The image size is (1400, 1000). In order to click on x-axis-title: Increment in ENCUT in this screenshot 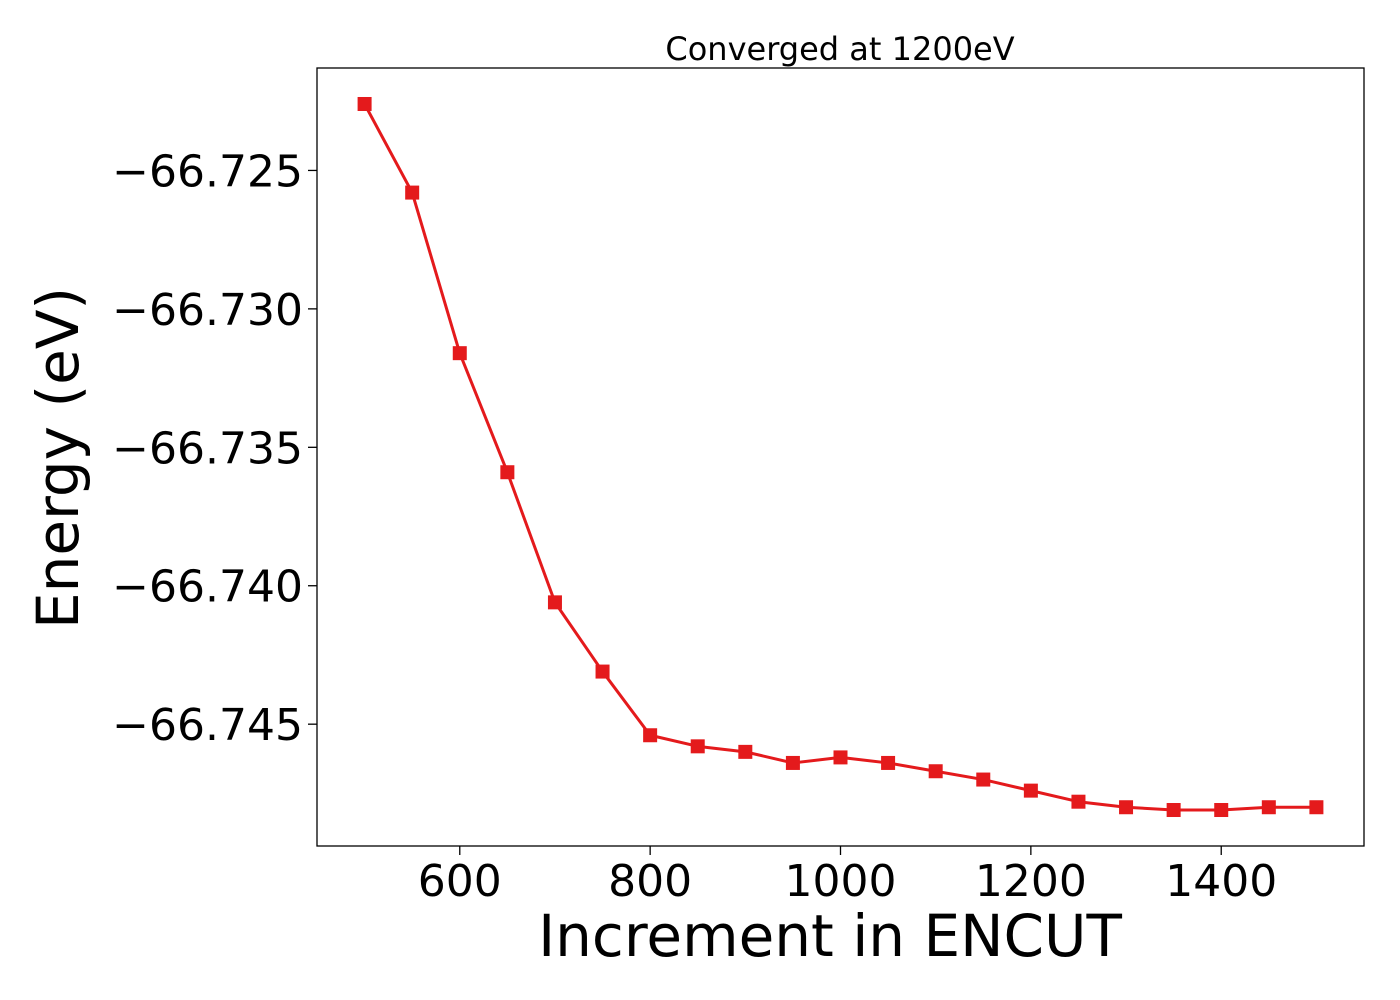, I will do `click(830, 936)`.